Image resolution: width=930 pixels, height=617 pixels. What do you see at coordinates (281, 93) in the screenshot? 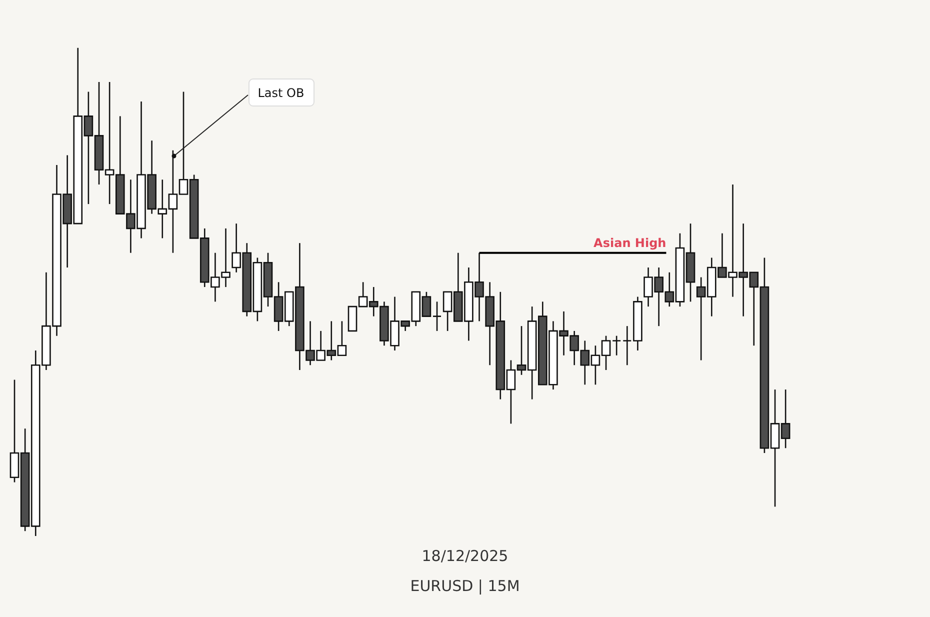
I see `annotation: Last OB` at bounding box center [281, 93].